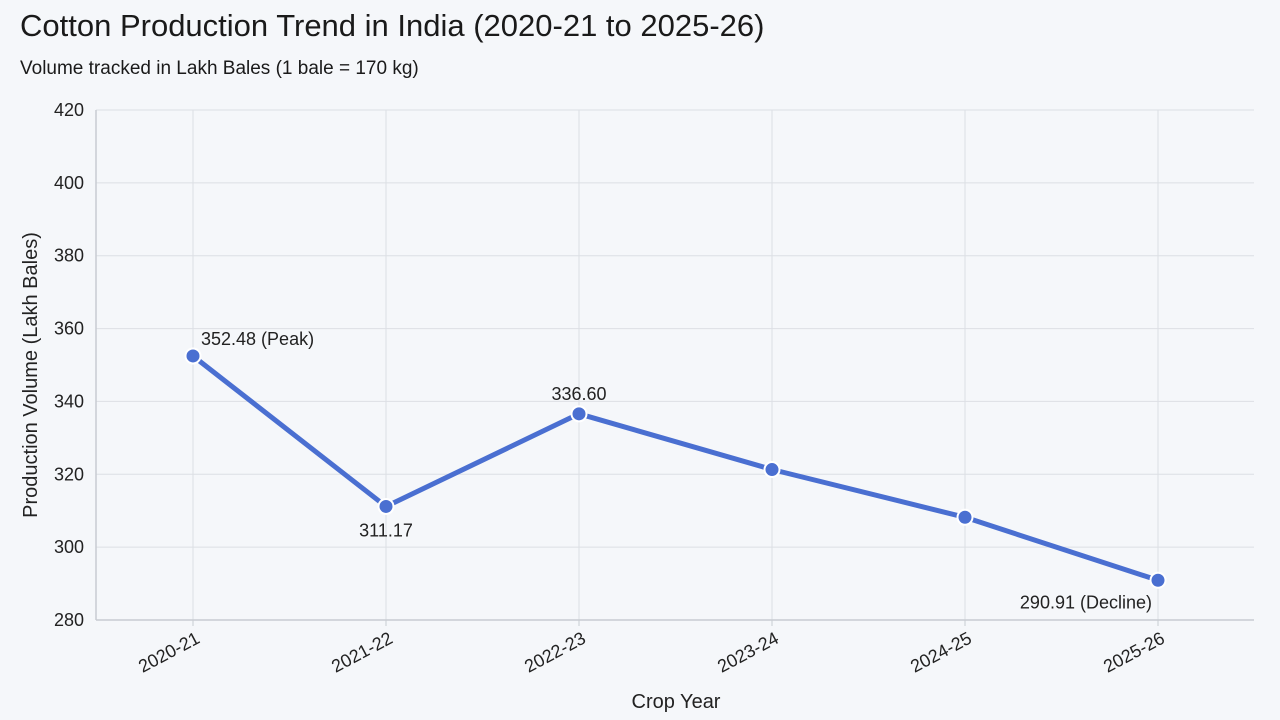  What do you see at coordinates (1134, 652) in the screenshot?
I see `x-tick-label: 2025-26` at bounding box center [1134, 652].